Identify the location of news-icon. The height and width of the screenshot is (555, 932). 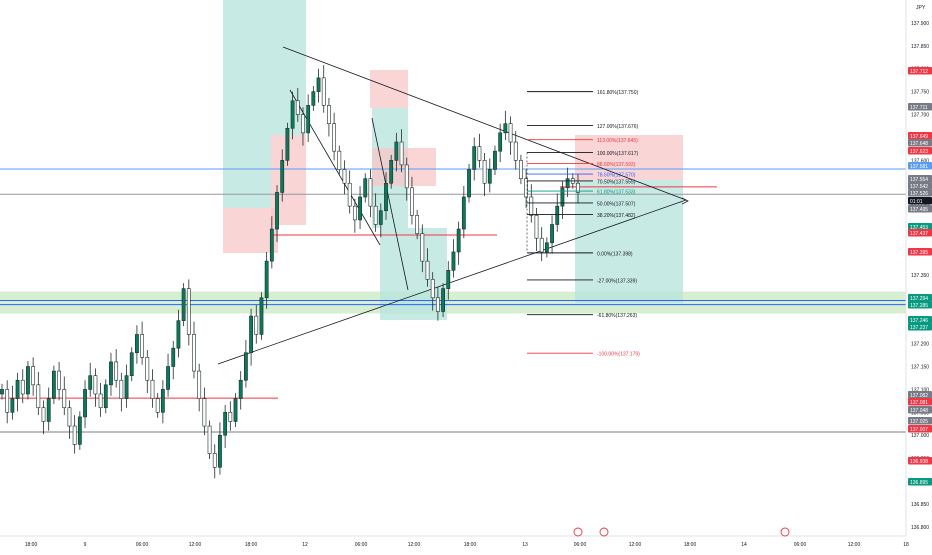
(785, 532).